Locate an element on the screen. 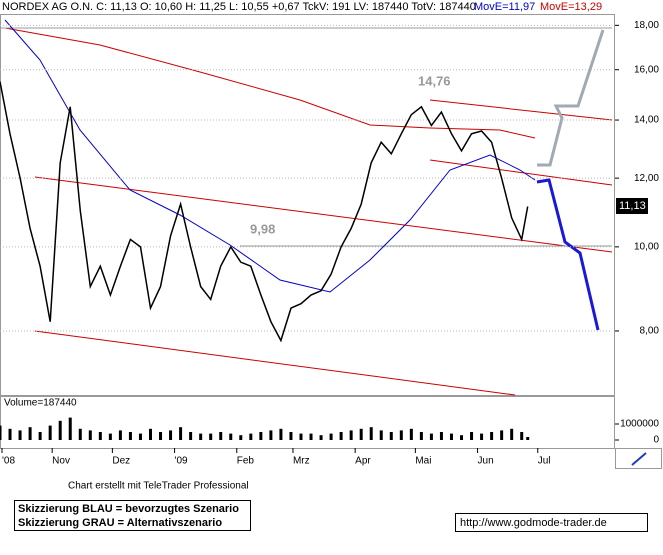 This screenshot has width=663, height=555. x-tick-label: Mrz is located at coordinates (301, 461).